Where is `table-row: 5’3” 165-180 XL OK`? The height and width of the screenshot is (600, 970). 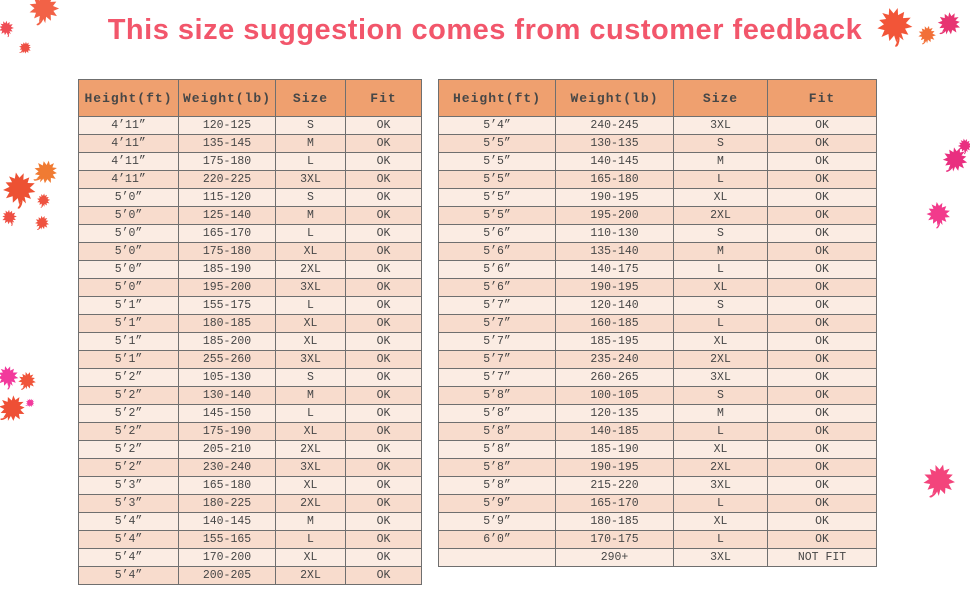 table-row: 5’3” 165-180 XL OK is located at coordinates (250, 485).